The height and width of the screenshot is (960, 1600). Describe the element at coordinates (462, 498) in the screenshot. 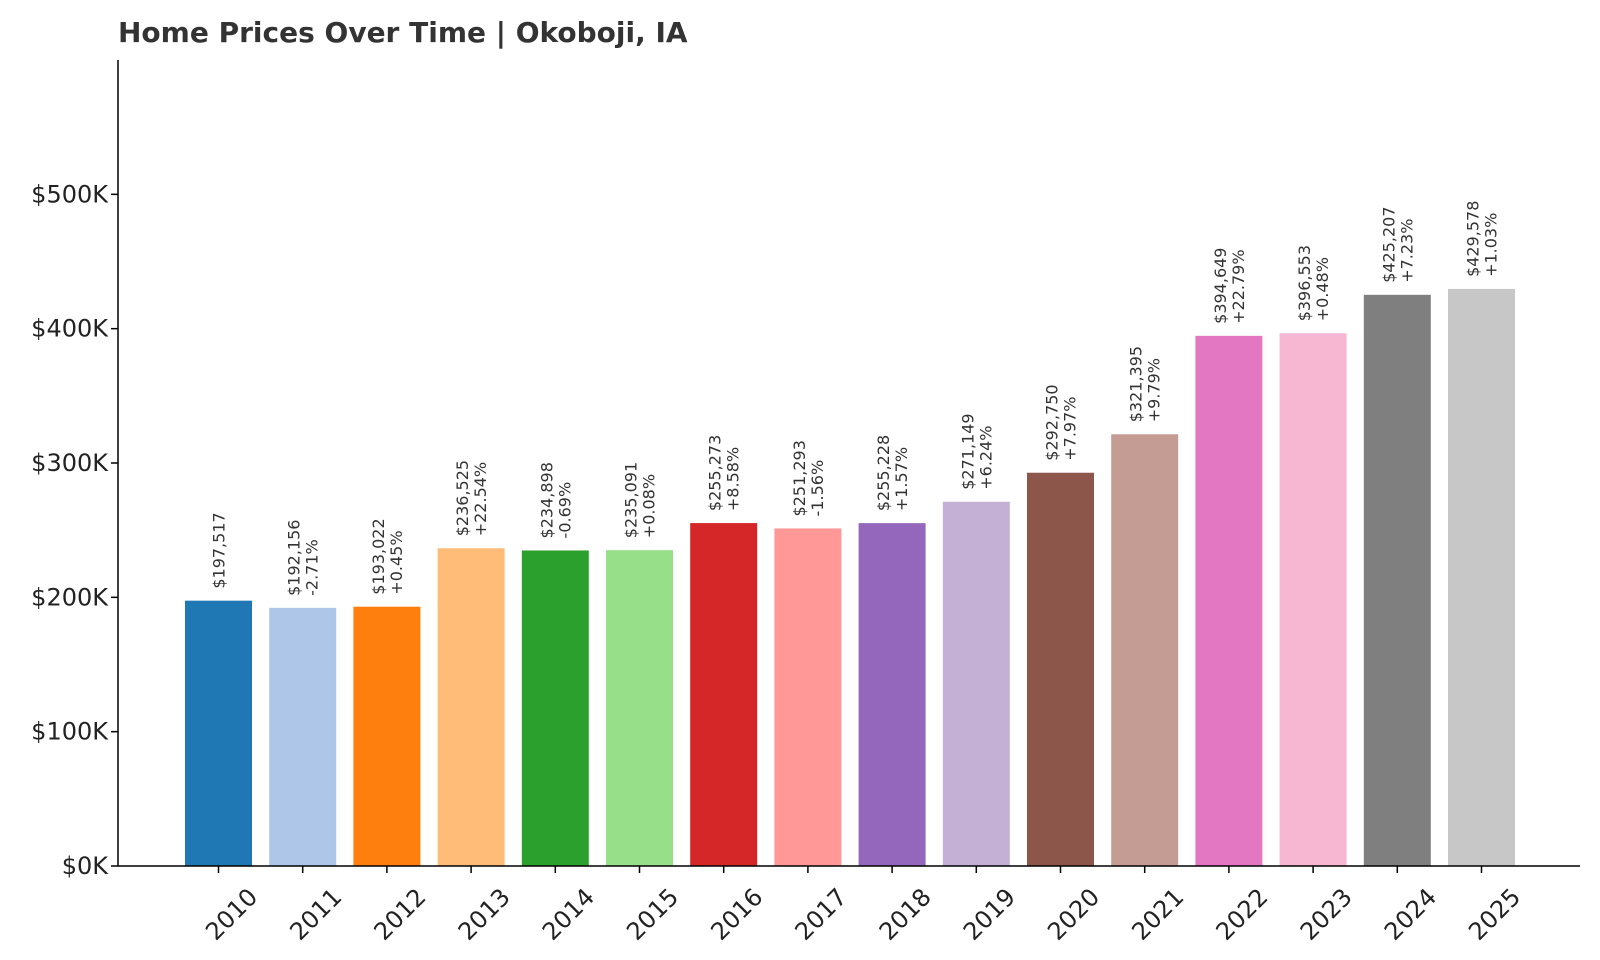

I see `value-label: $236,525` at that location.